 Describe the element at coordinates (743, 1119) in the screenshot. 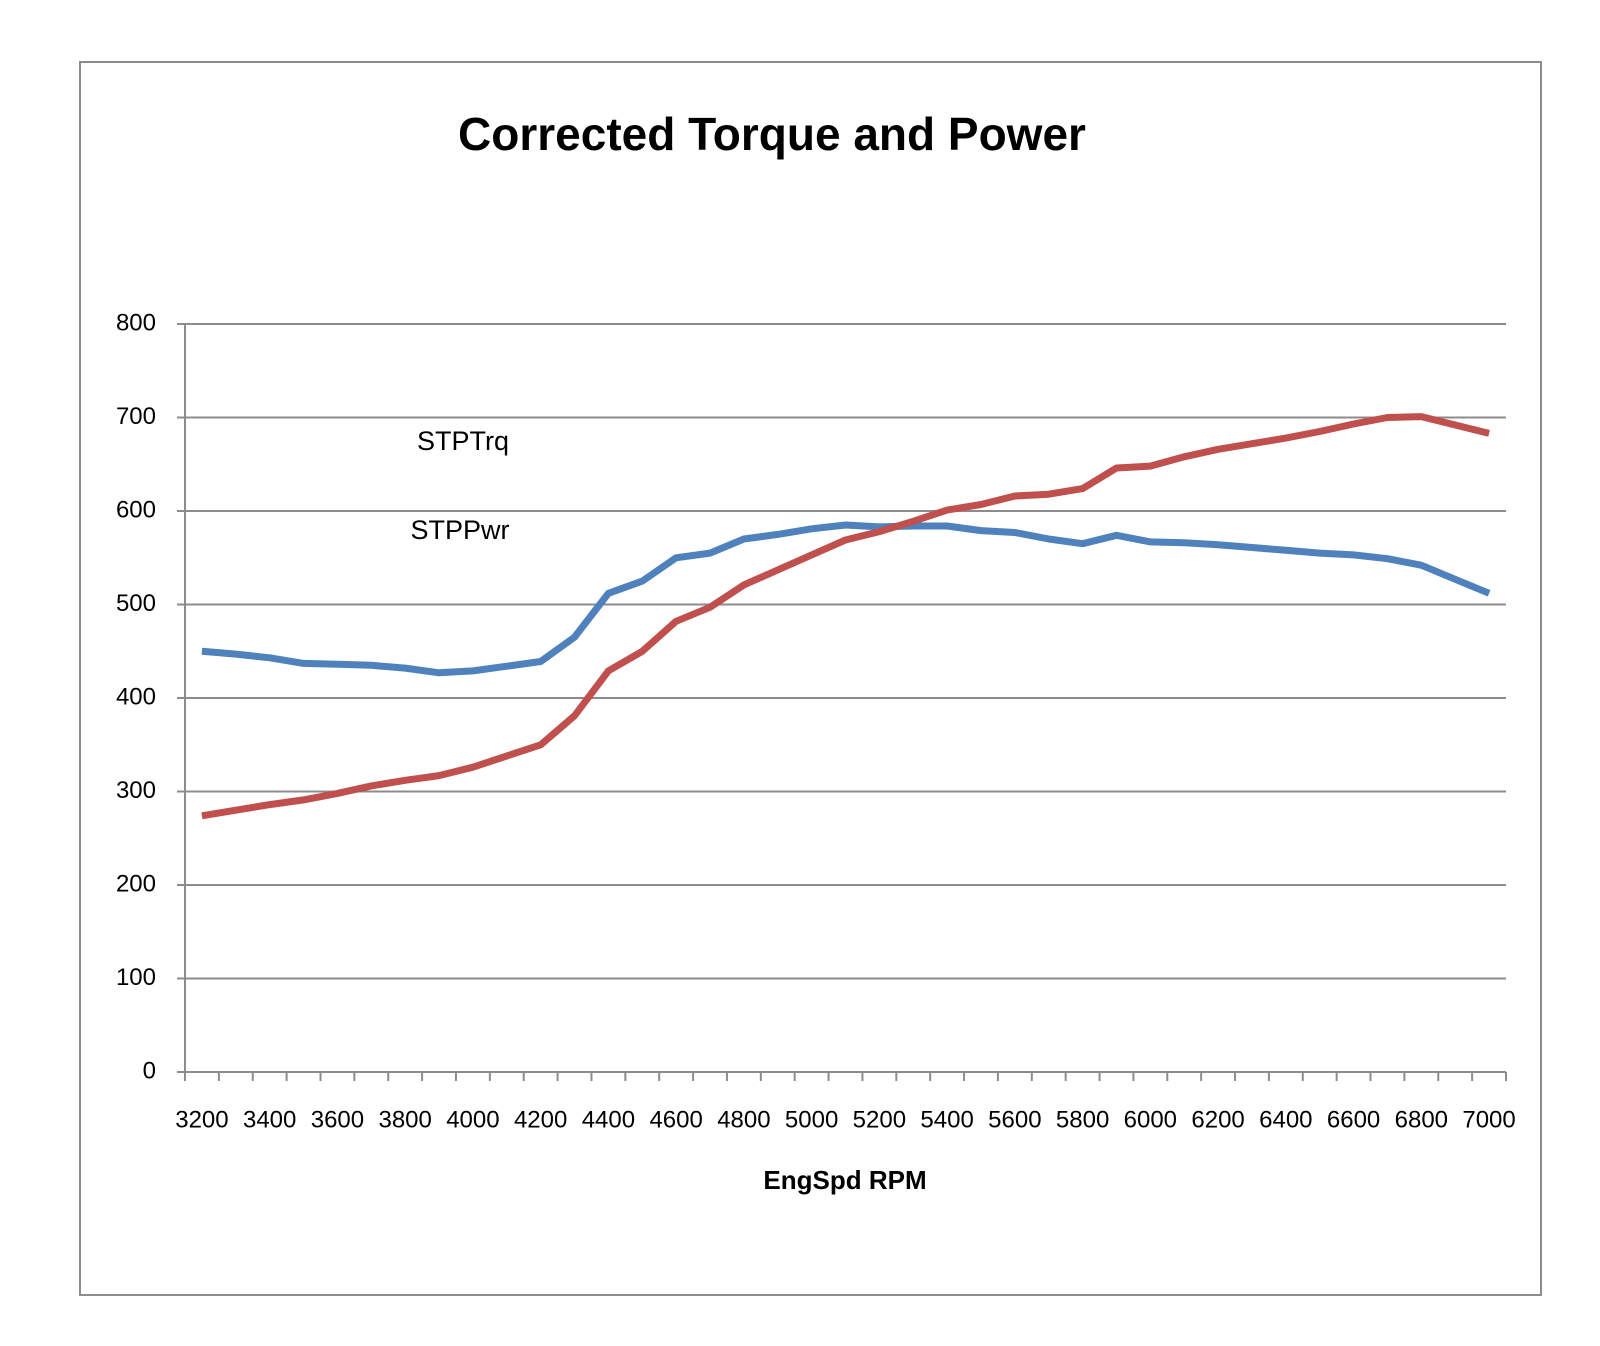

I see `x-tick-label: 4800` at that location.